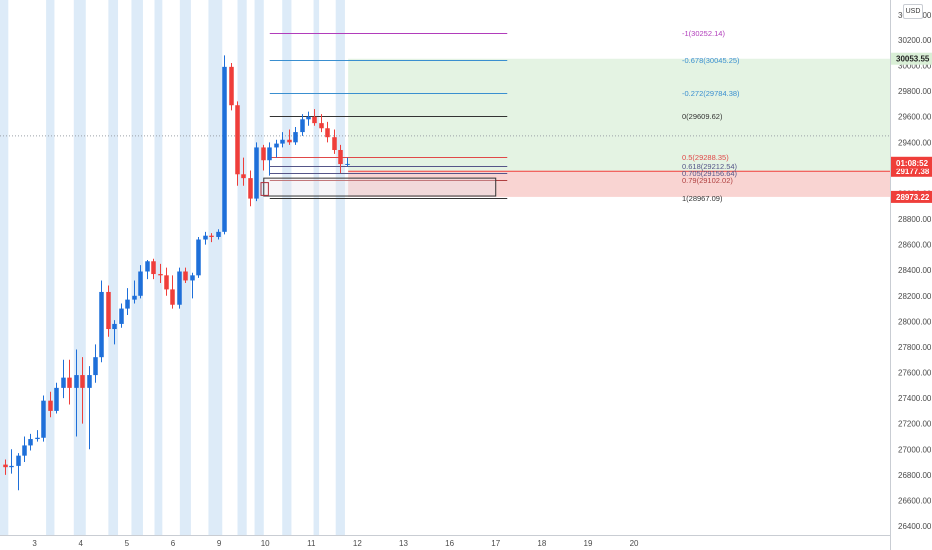 The image size is (932, 550). What do you see at coordinates (449, 543) in the screenshot?
I see `time-tick-label: 16` at bounding box center [449, 543].